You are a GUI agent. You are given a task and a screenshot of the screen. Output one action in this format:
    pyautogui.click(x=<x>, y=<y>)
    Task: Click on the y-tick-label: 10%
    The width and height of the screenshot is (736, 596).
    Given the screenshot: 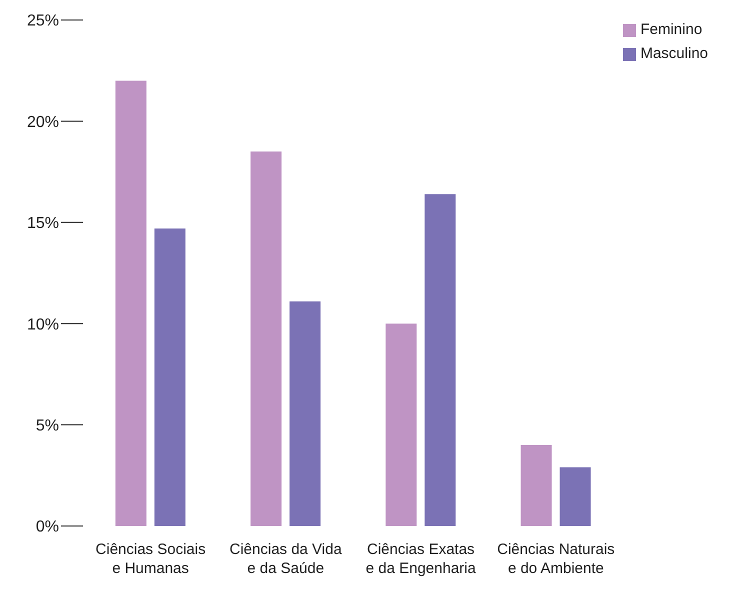 What is the action you would take?
    pyautogui.click(x=42, y=325)
    